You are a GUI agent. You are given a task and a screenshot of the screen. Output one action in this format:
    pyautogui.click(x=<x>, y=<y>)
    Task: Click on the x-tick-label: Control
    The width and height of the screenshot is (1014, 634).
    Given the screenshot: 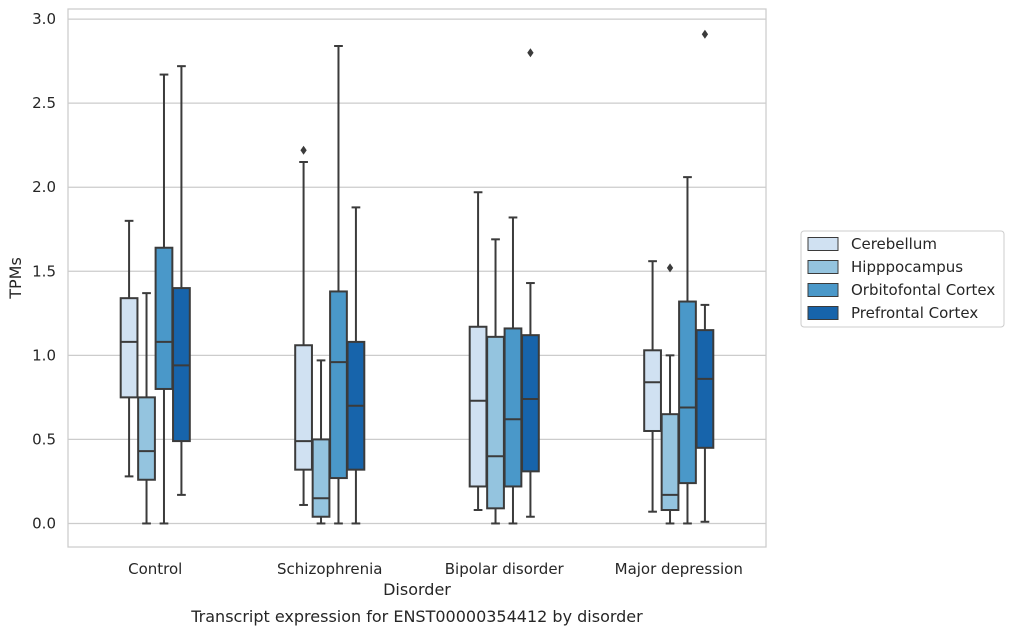 What is the action you would take?
    pyautogui.click(x=155, y=569)
    